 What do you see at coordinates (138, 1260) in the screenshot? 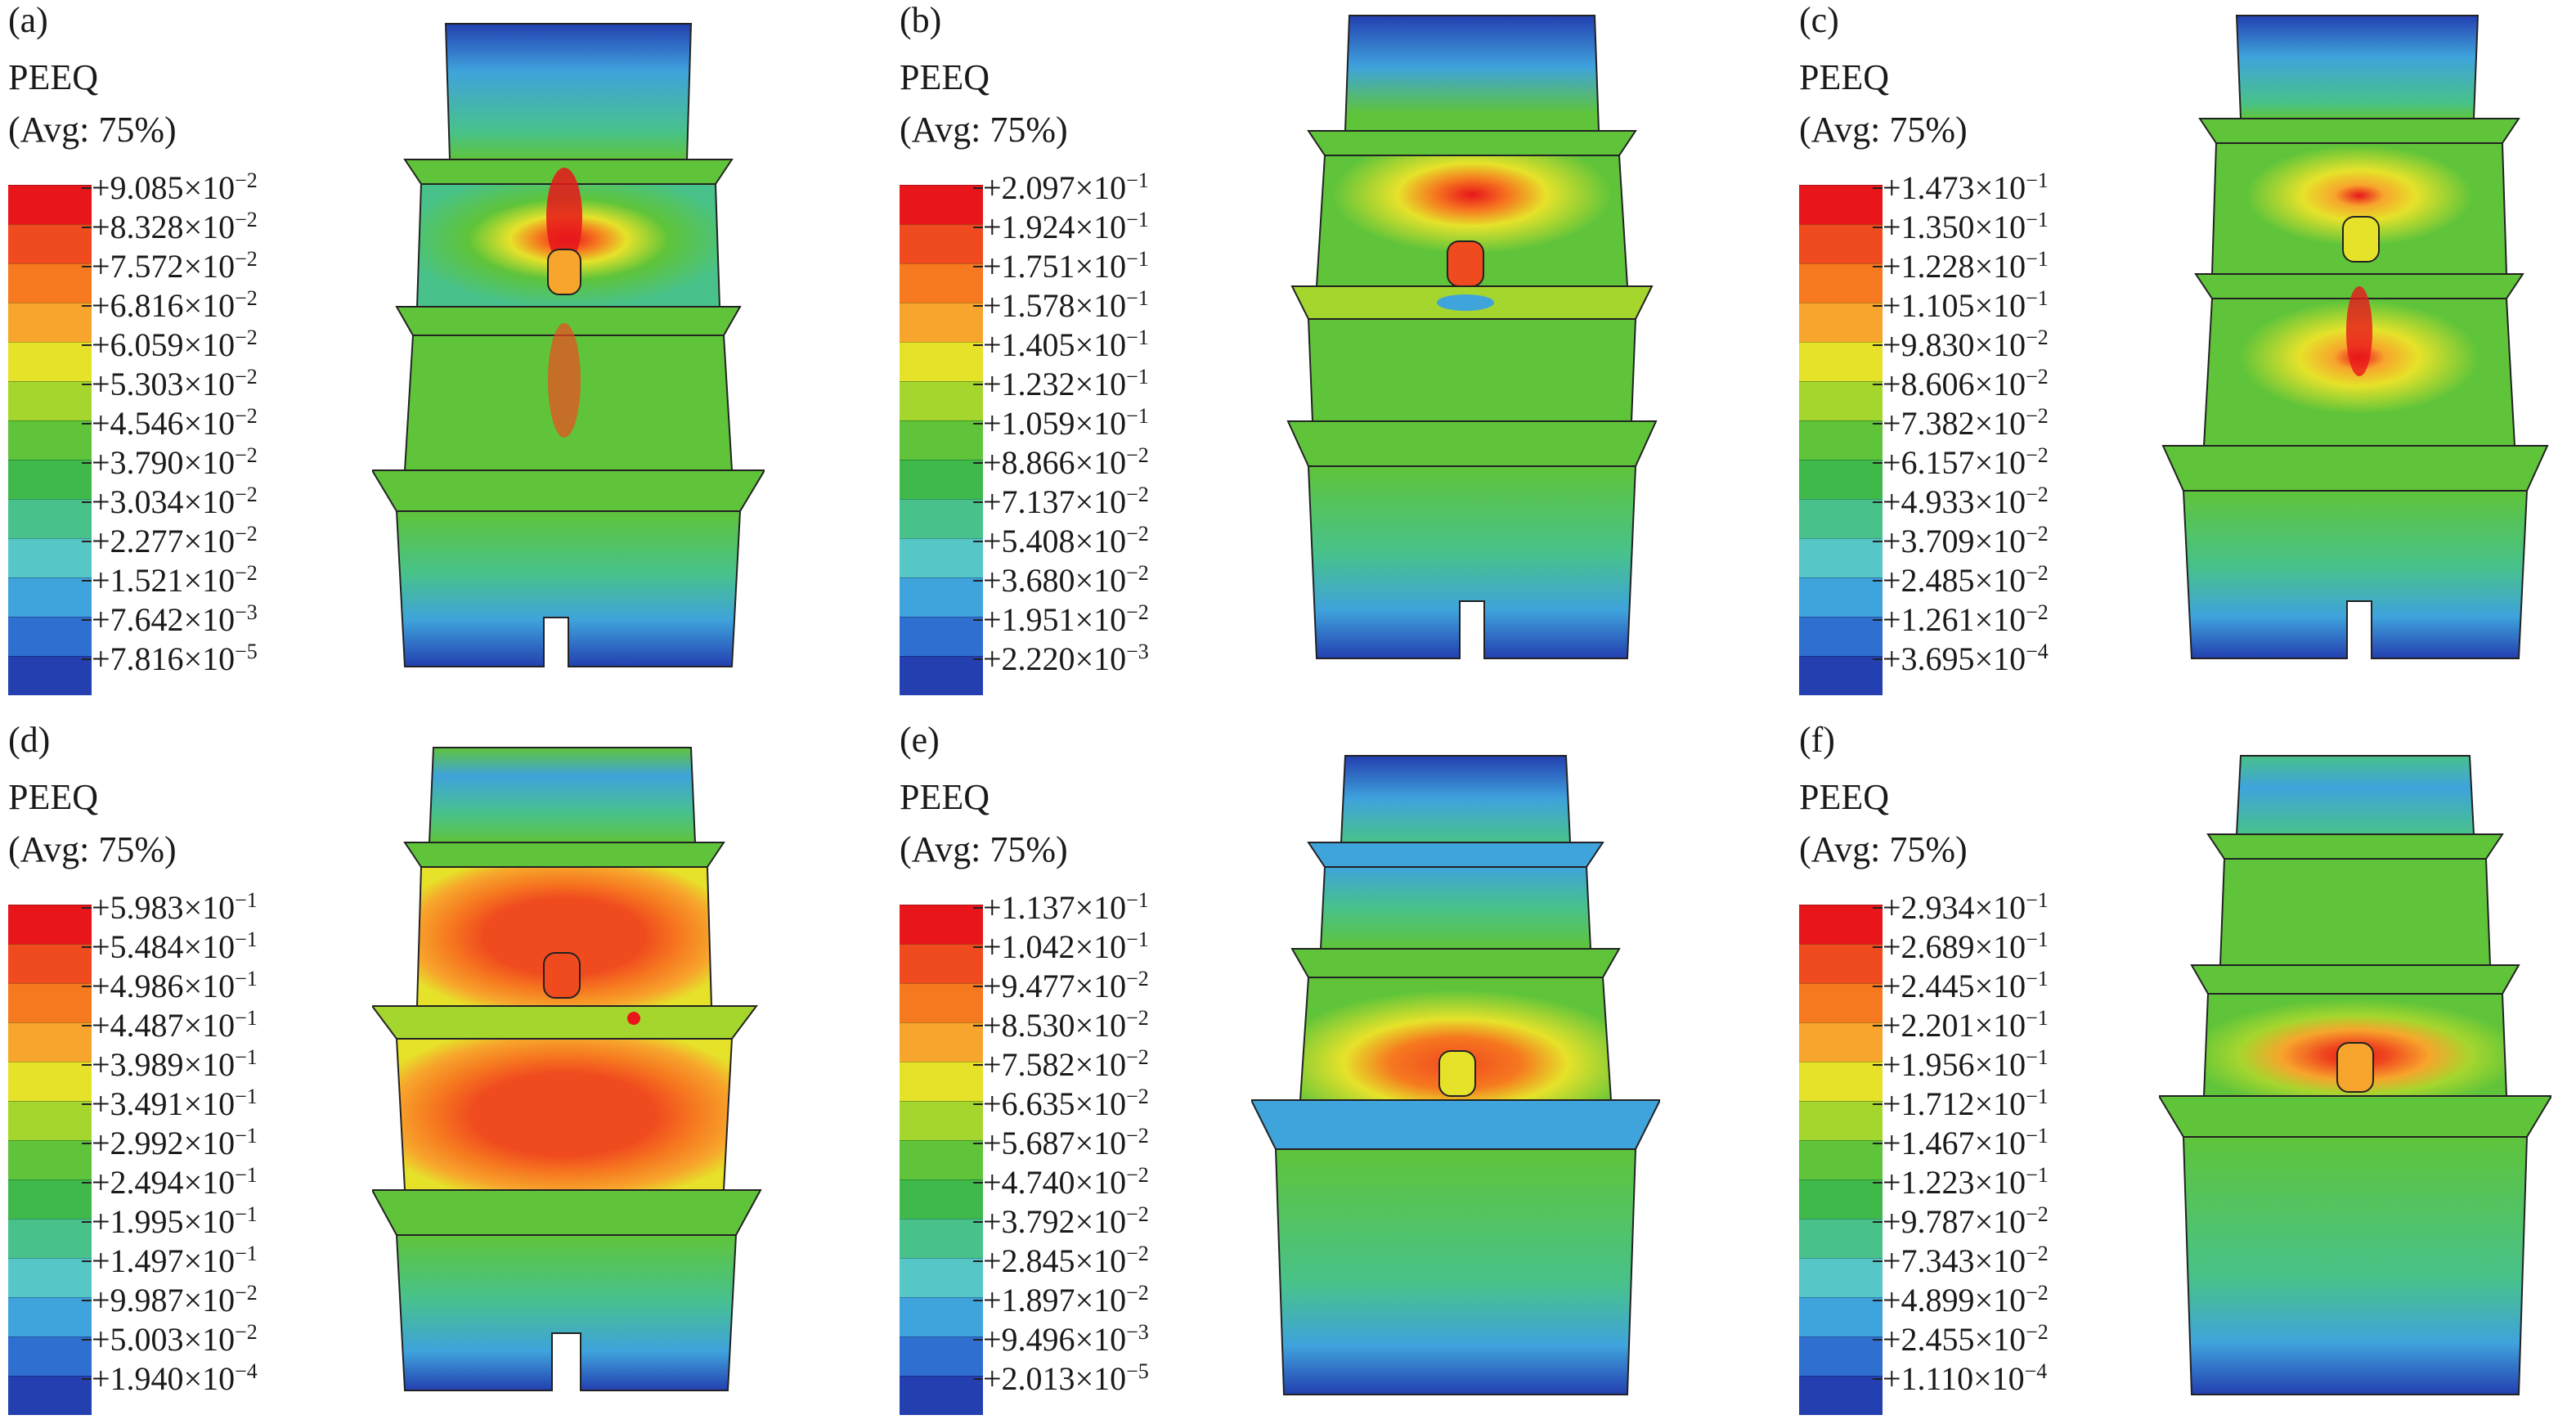
I see `tick-mantissa: +1.497` at bounding box center [138, 1260].